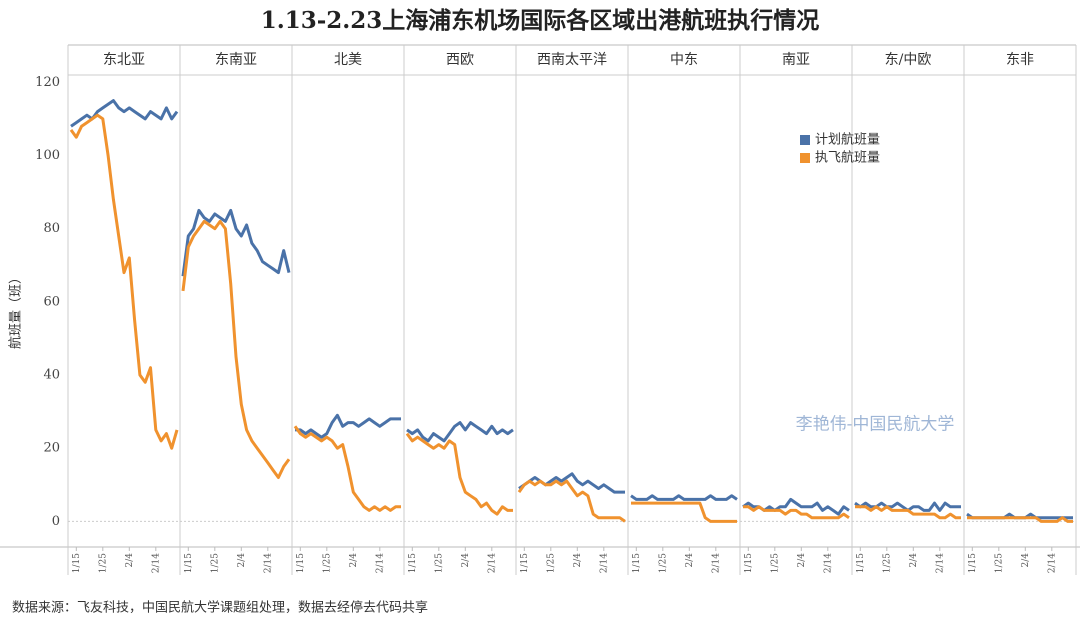 The height and width of the screenshot is (630, 1080). Describe the element at coordinates (236, 60) in the screenshot. I see `panel-label: 东南亚` at that location.